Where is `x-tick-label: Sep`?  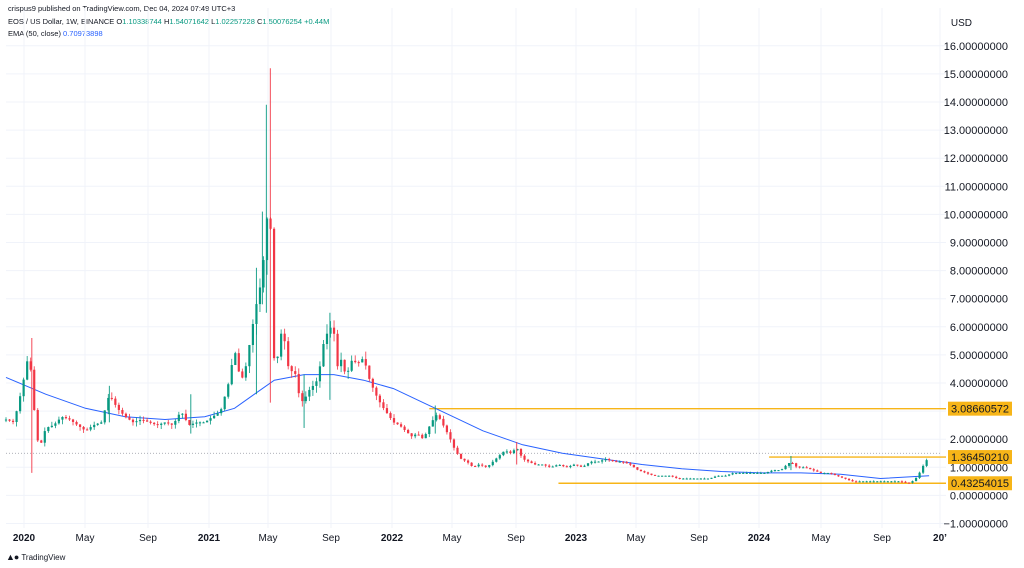
x-tick-label: Sep is located at coordinates (148, 538).